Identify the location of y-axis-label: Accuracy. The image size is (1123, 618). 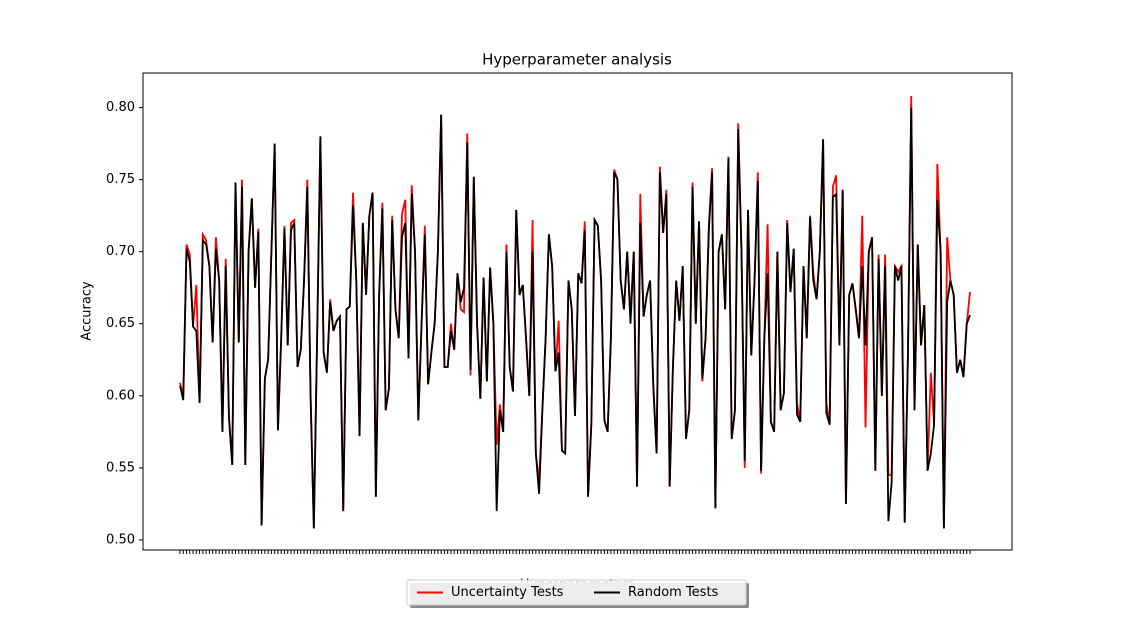
(87, 311).